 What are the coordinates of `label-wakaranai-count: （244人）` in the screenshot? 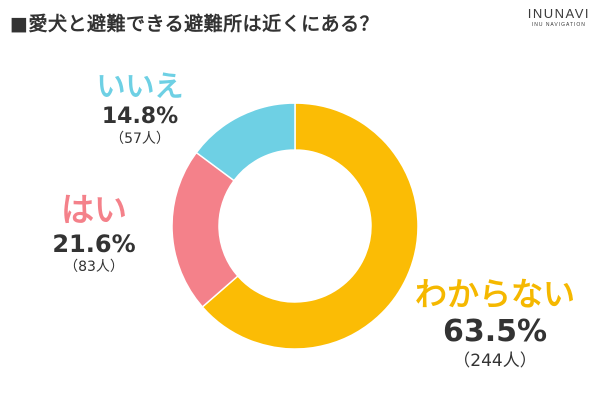 It's located at (495, 361).